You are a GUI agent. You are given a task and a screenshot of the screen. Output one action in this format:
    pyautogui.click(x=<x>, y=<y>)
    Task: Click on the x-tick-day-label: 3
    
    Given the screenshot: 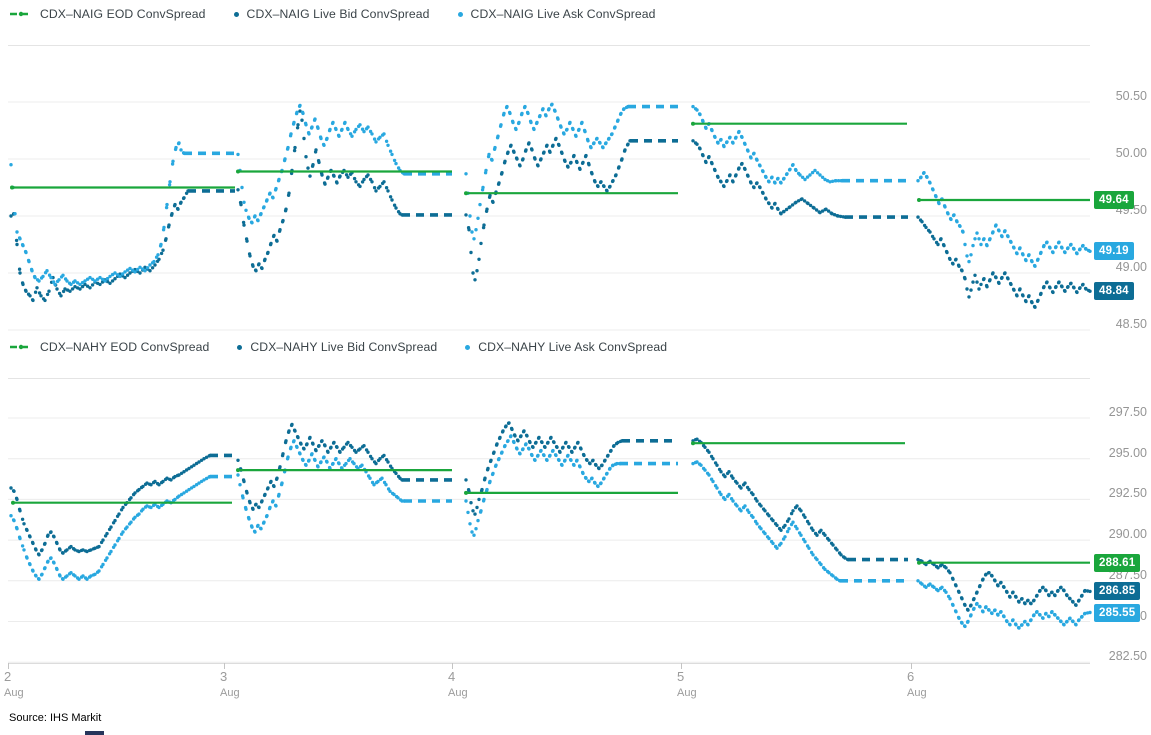 What is the action you would take?
    pyautogui.click(x=224, y=676)
    